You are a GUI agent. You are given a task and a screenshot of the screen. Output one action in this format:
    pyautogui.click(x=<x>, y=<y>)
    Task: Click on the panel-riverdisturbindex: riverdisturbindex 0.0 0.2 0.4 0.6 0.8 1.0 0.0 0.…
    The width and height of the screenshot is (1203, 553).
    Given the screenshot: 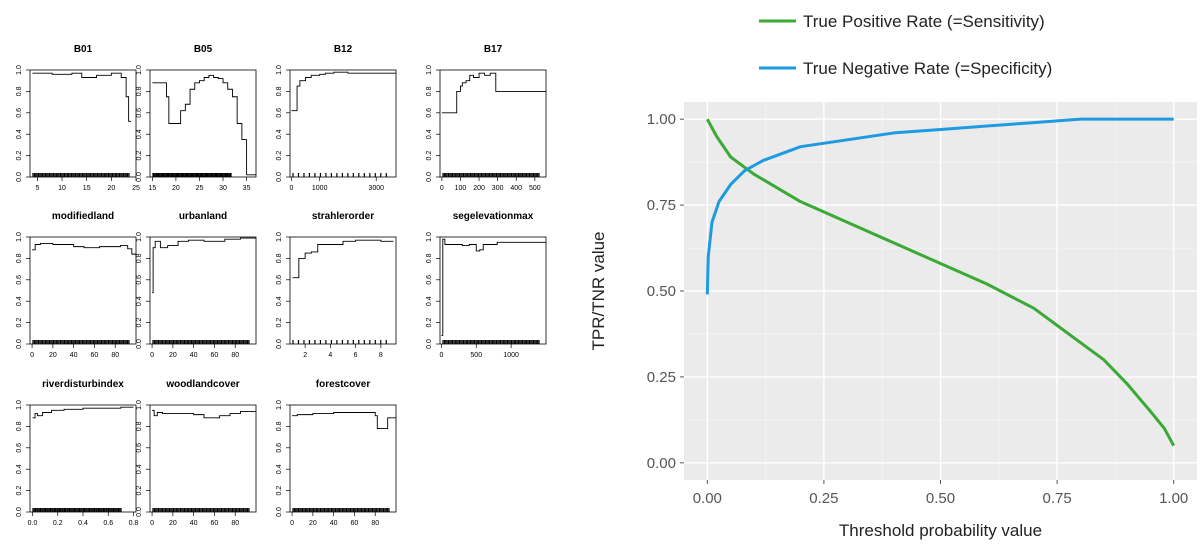 What is the action you would take?
    pyautogui.click(x=77, y=453)
    